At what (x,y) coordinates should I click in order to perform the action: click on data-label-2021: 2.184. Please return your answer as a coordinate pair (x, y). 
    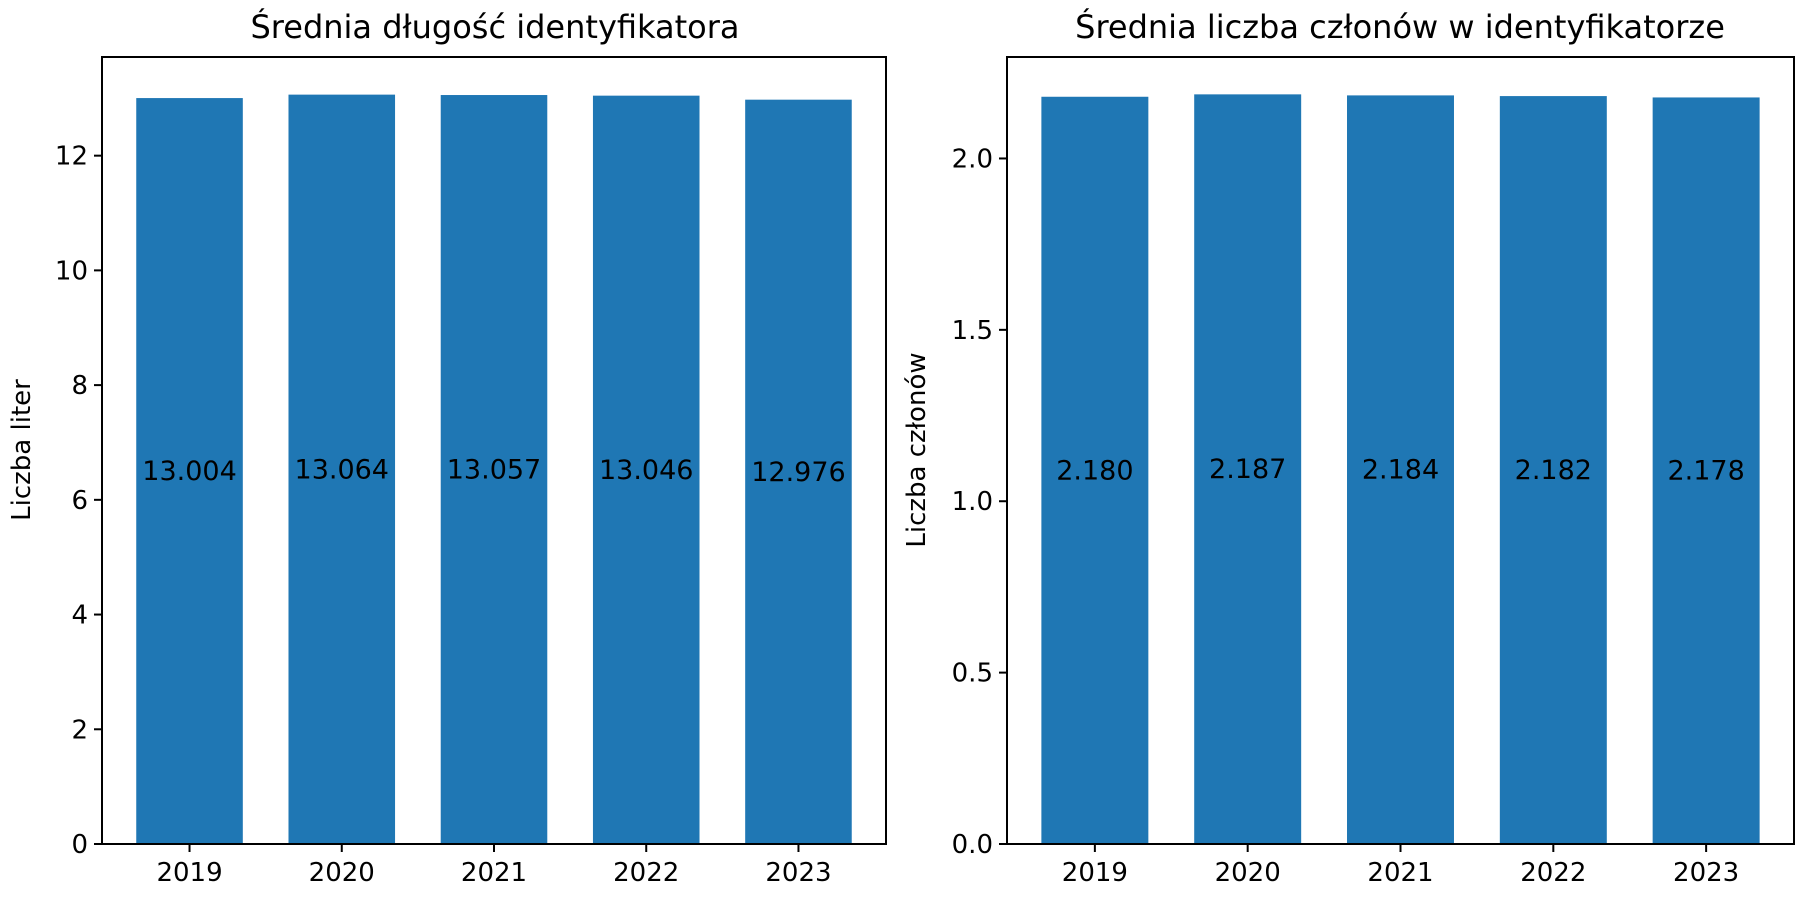
    Looking at the image, I should click on (1400, 470).